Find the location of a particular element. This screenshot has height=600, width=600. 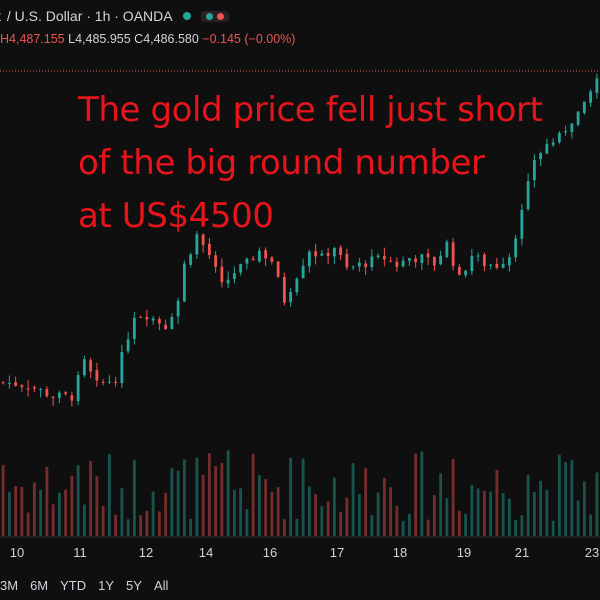

ohlc-low: L4,485.955 is located at coordinates (99, 39).